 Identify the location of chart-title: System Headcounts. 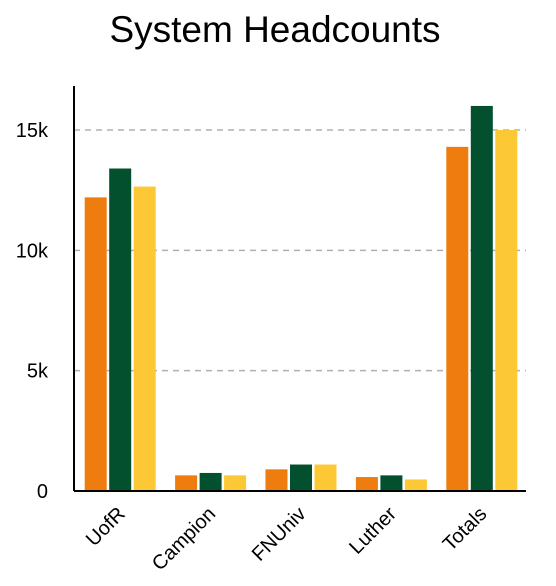
(274, 29).